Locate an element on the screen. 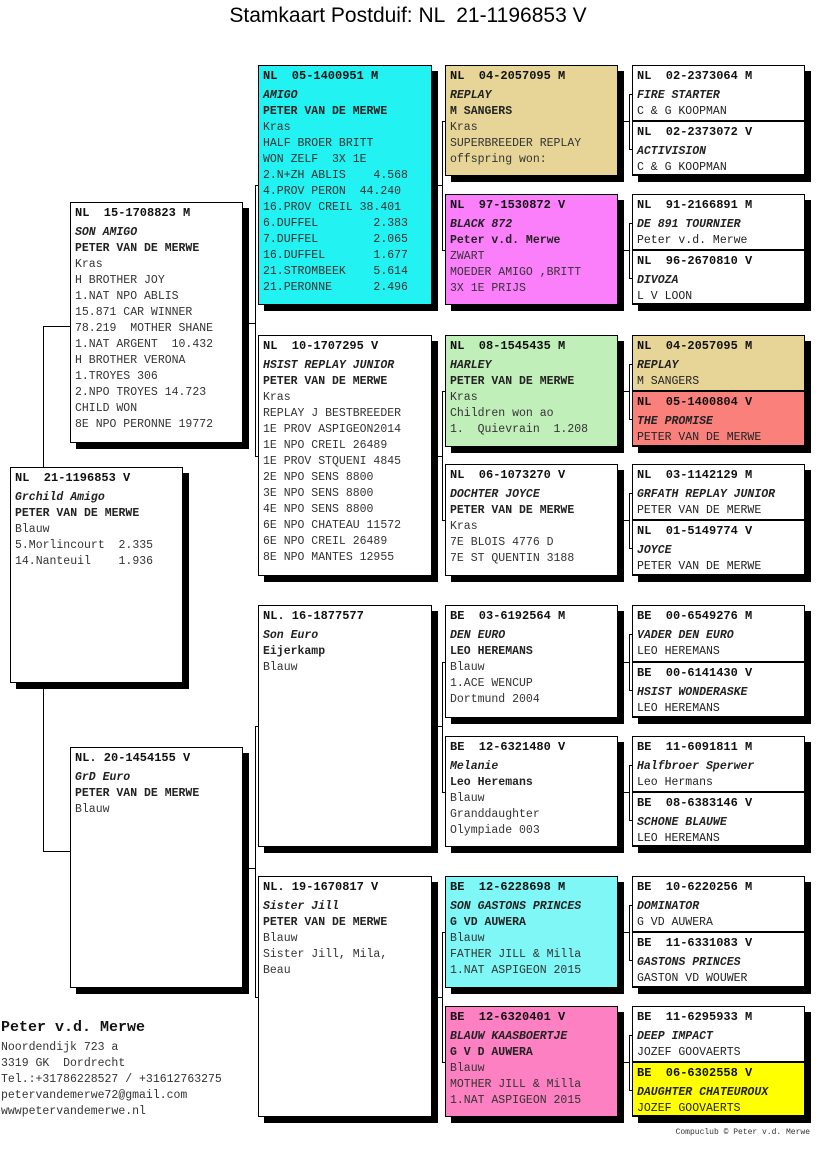  ring-number: NL. 20-1454155 V is located at coordinates (133, 758).